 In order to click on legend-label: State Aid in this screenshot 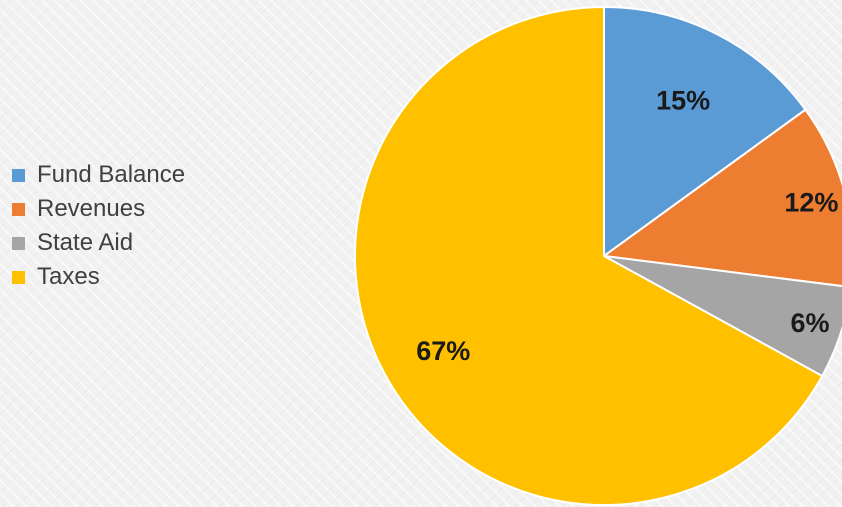, I will do `click(85, 242)`.